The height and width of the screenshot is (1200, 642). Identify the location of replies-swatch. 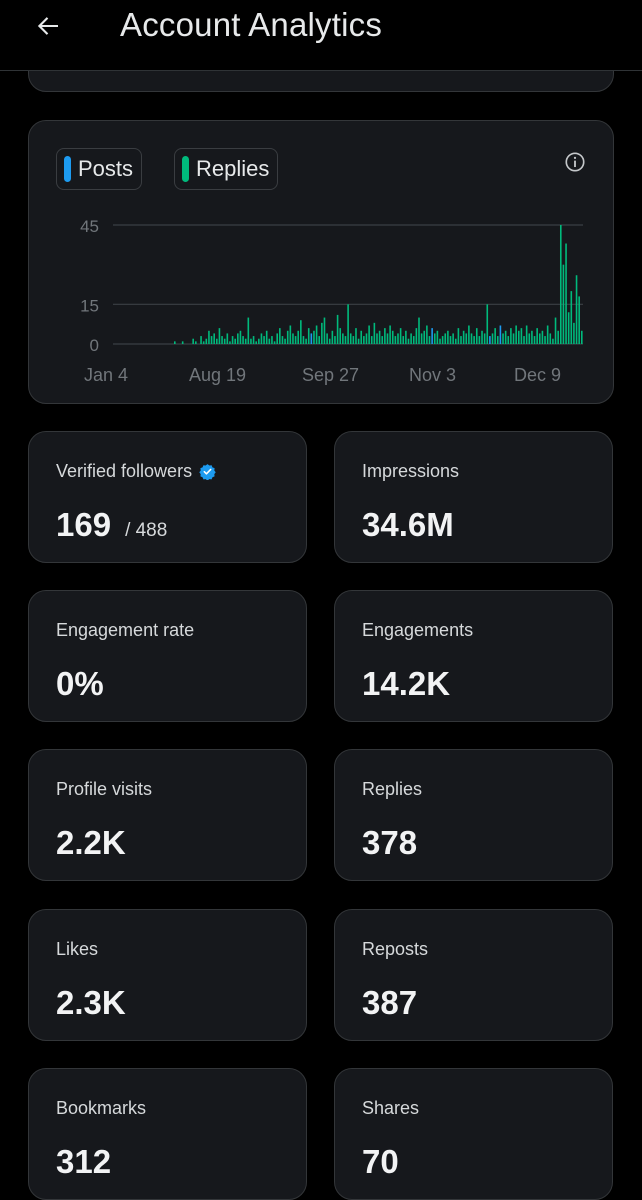
(185, 169).